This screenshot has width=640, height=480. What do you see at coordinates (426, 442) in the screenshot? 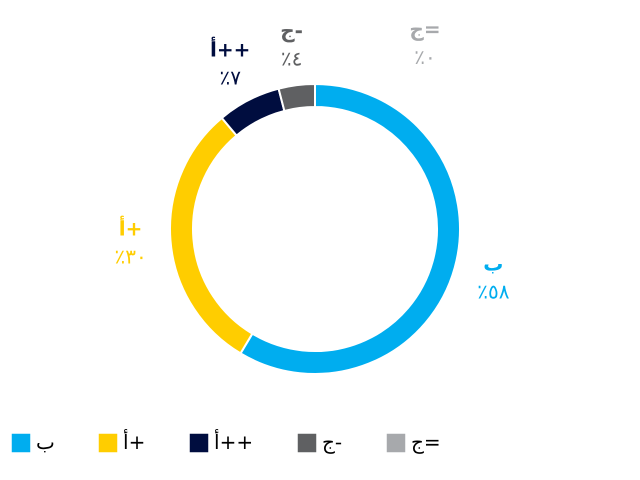
I see `legend-label: ج=` at bounding box center [426, 442].